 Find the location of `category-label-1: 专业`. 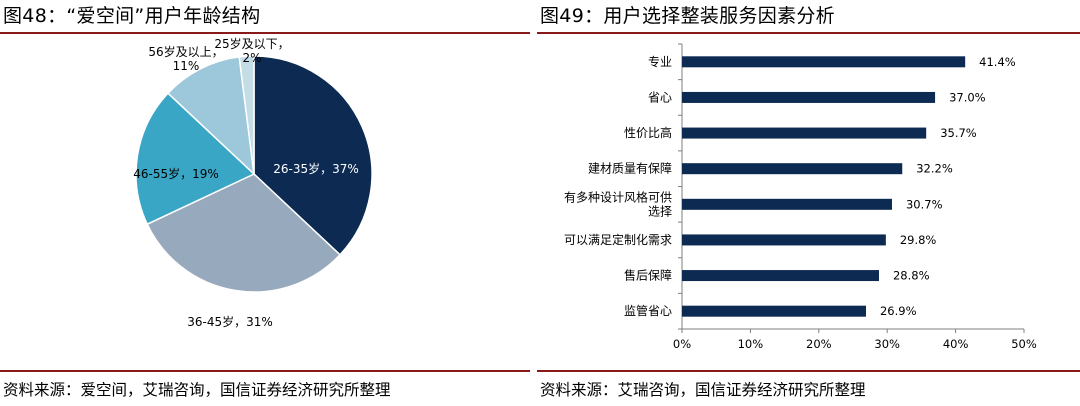

category-label-1: 专业 is located at coordinates (660, 61).